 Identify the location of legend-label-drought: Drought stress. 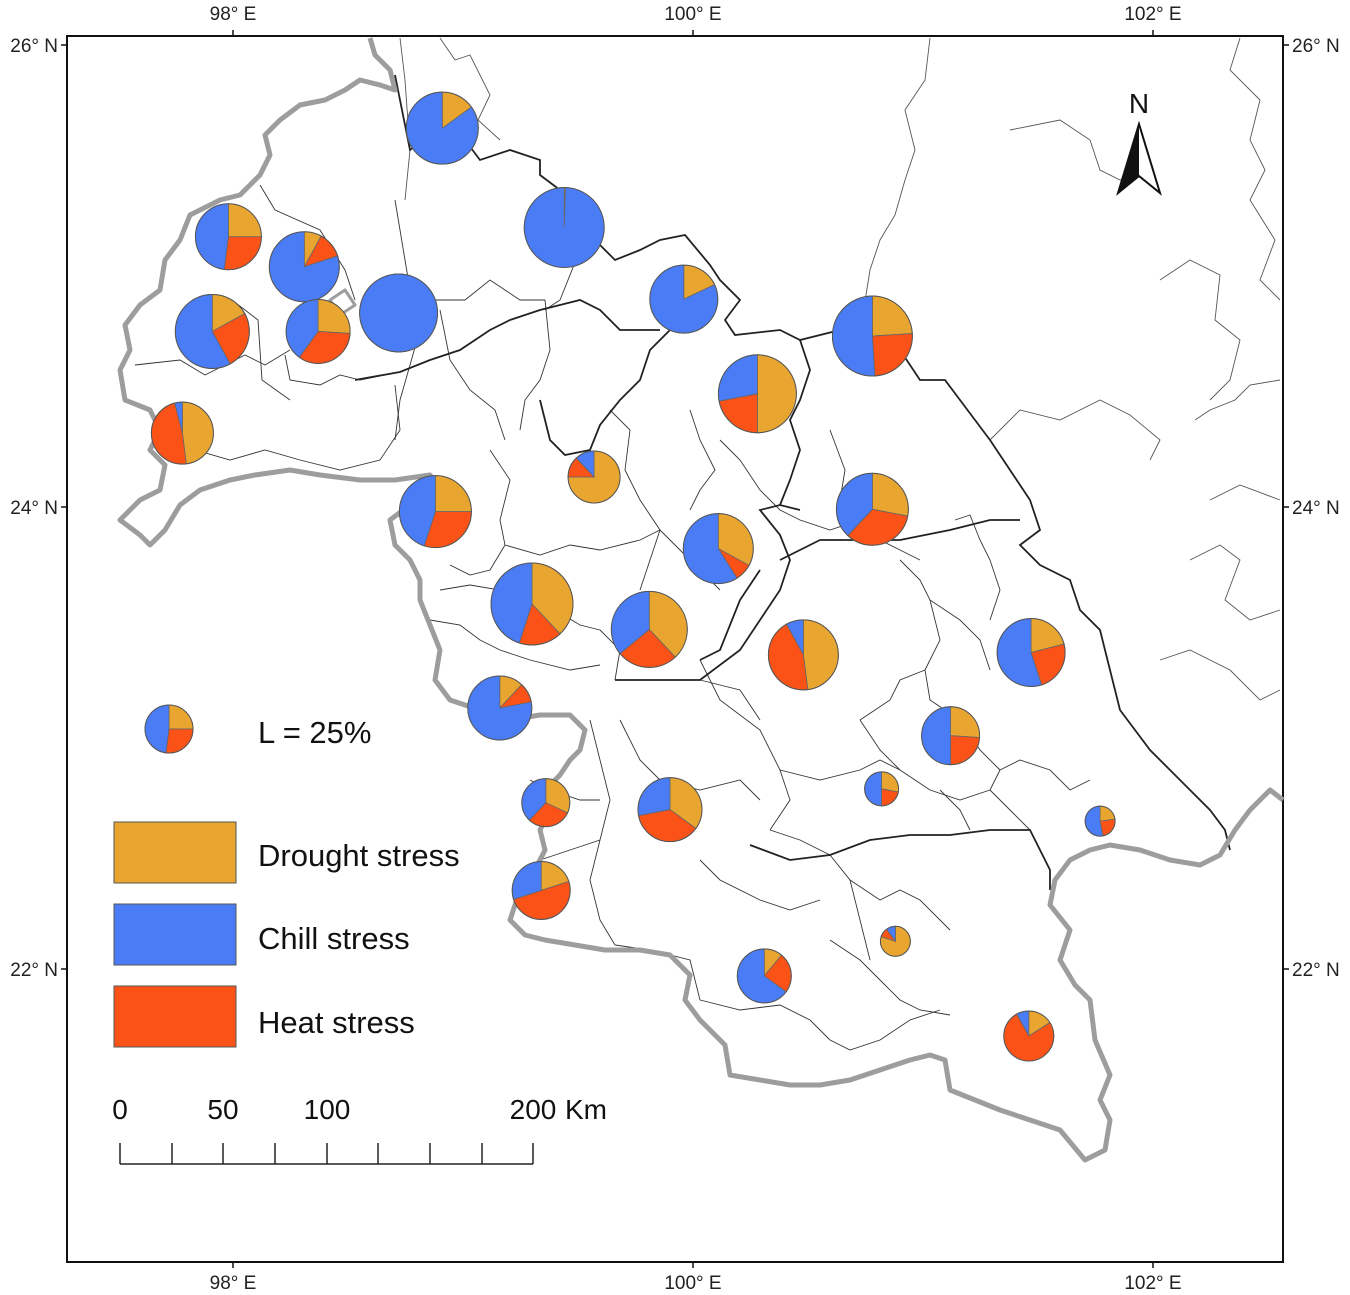
(359, 855).